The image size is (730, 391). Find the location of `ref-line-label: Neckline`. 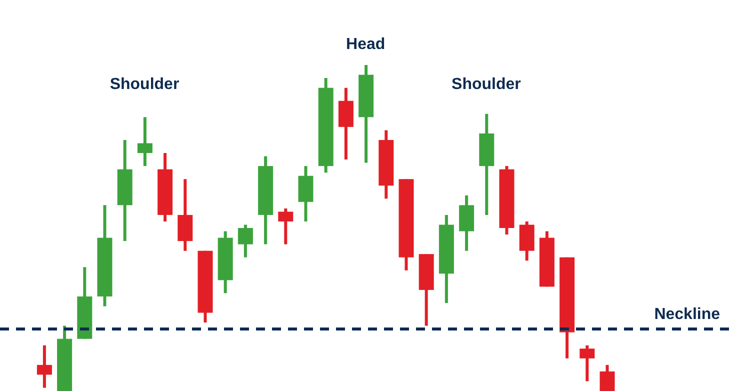

ref-line-label: Neckline is located at coordinates (687, 315).